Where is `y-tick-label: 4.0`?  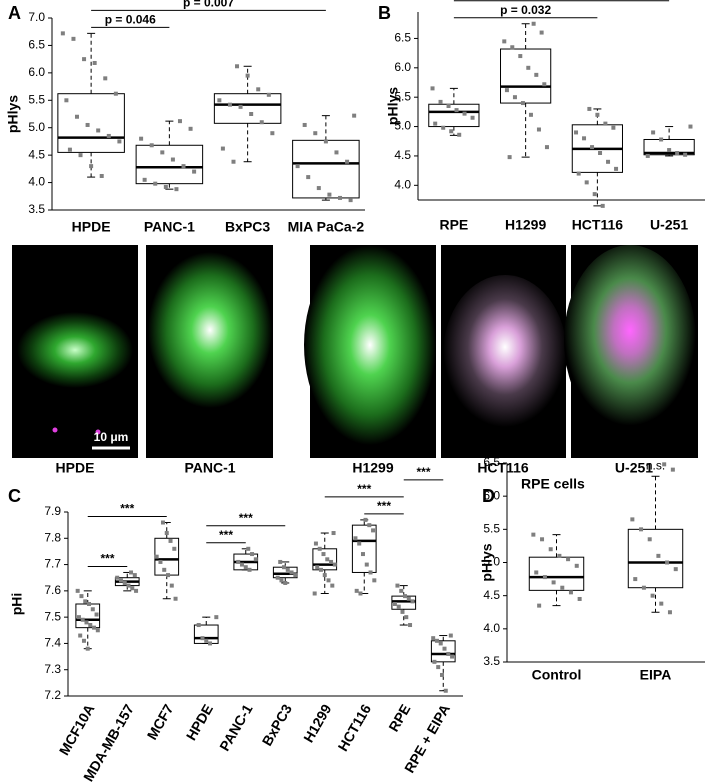
y-tick-label: 4.0 is located at coordinates (402, 184).